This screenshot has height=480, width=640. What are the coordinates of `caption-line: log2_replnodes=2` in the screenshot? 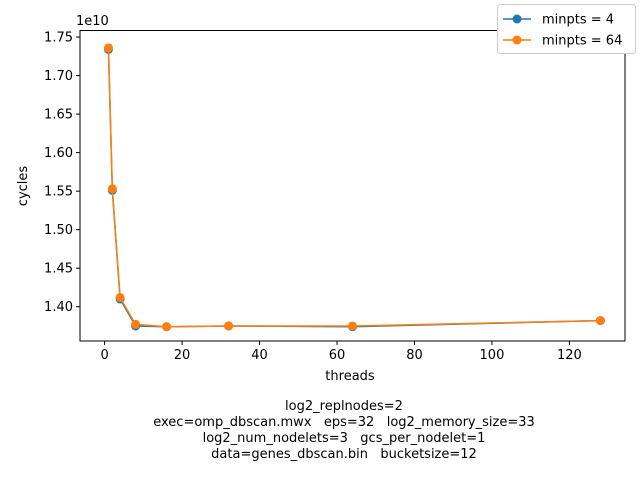 It's located at (344, 406).